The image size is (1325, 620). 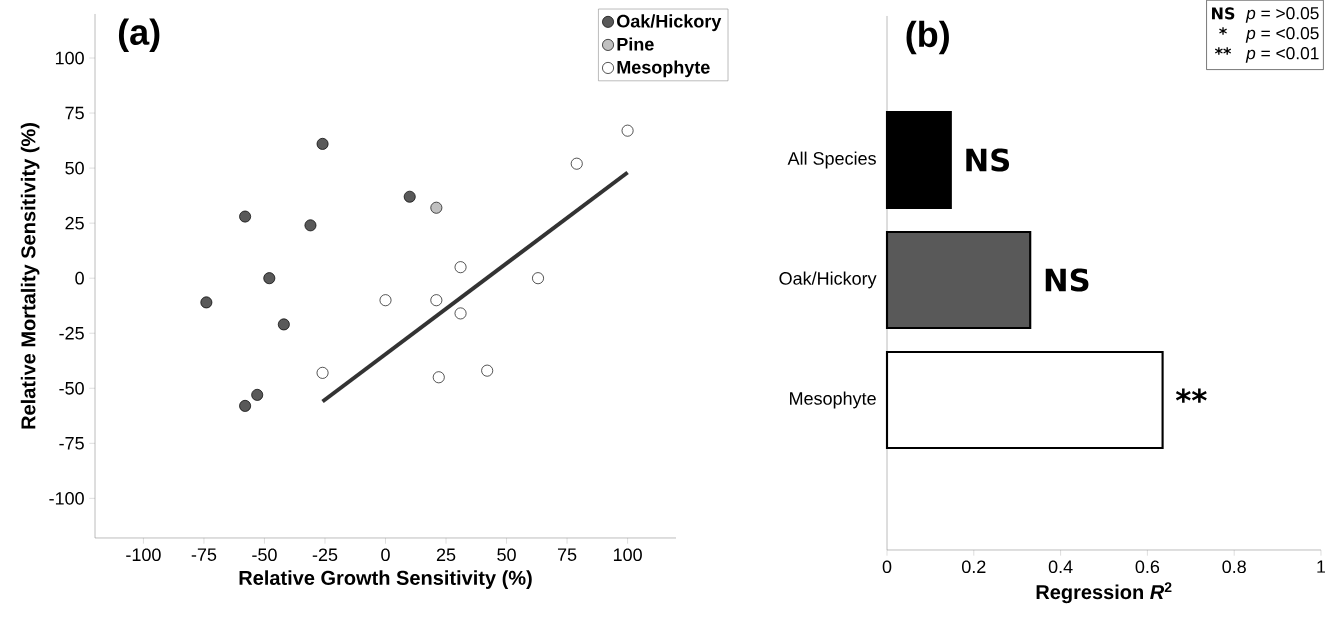 What do you see at coordinates (1191, 395) in the screenshot?
I see `data-label: **` at bounding box center [1191, 395].